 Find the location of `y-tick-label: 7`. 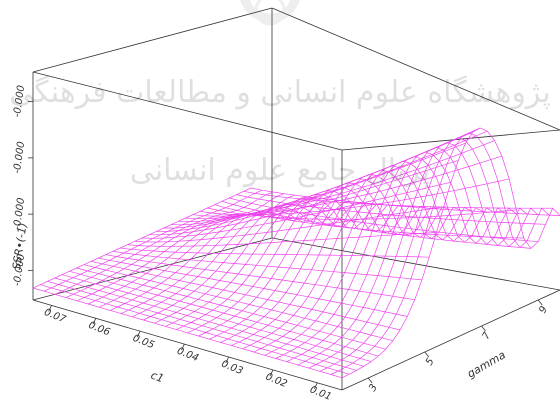

y-tick-label: 7 is located at coordinates (487, 336).